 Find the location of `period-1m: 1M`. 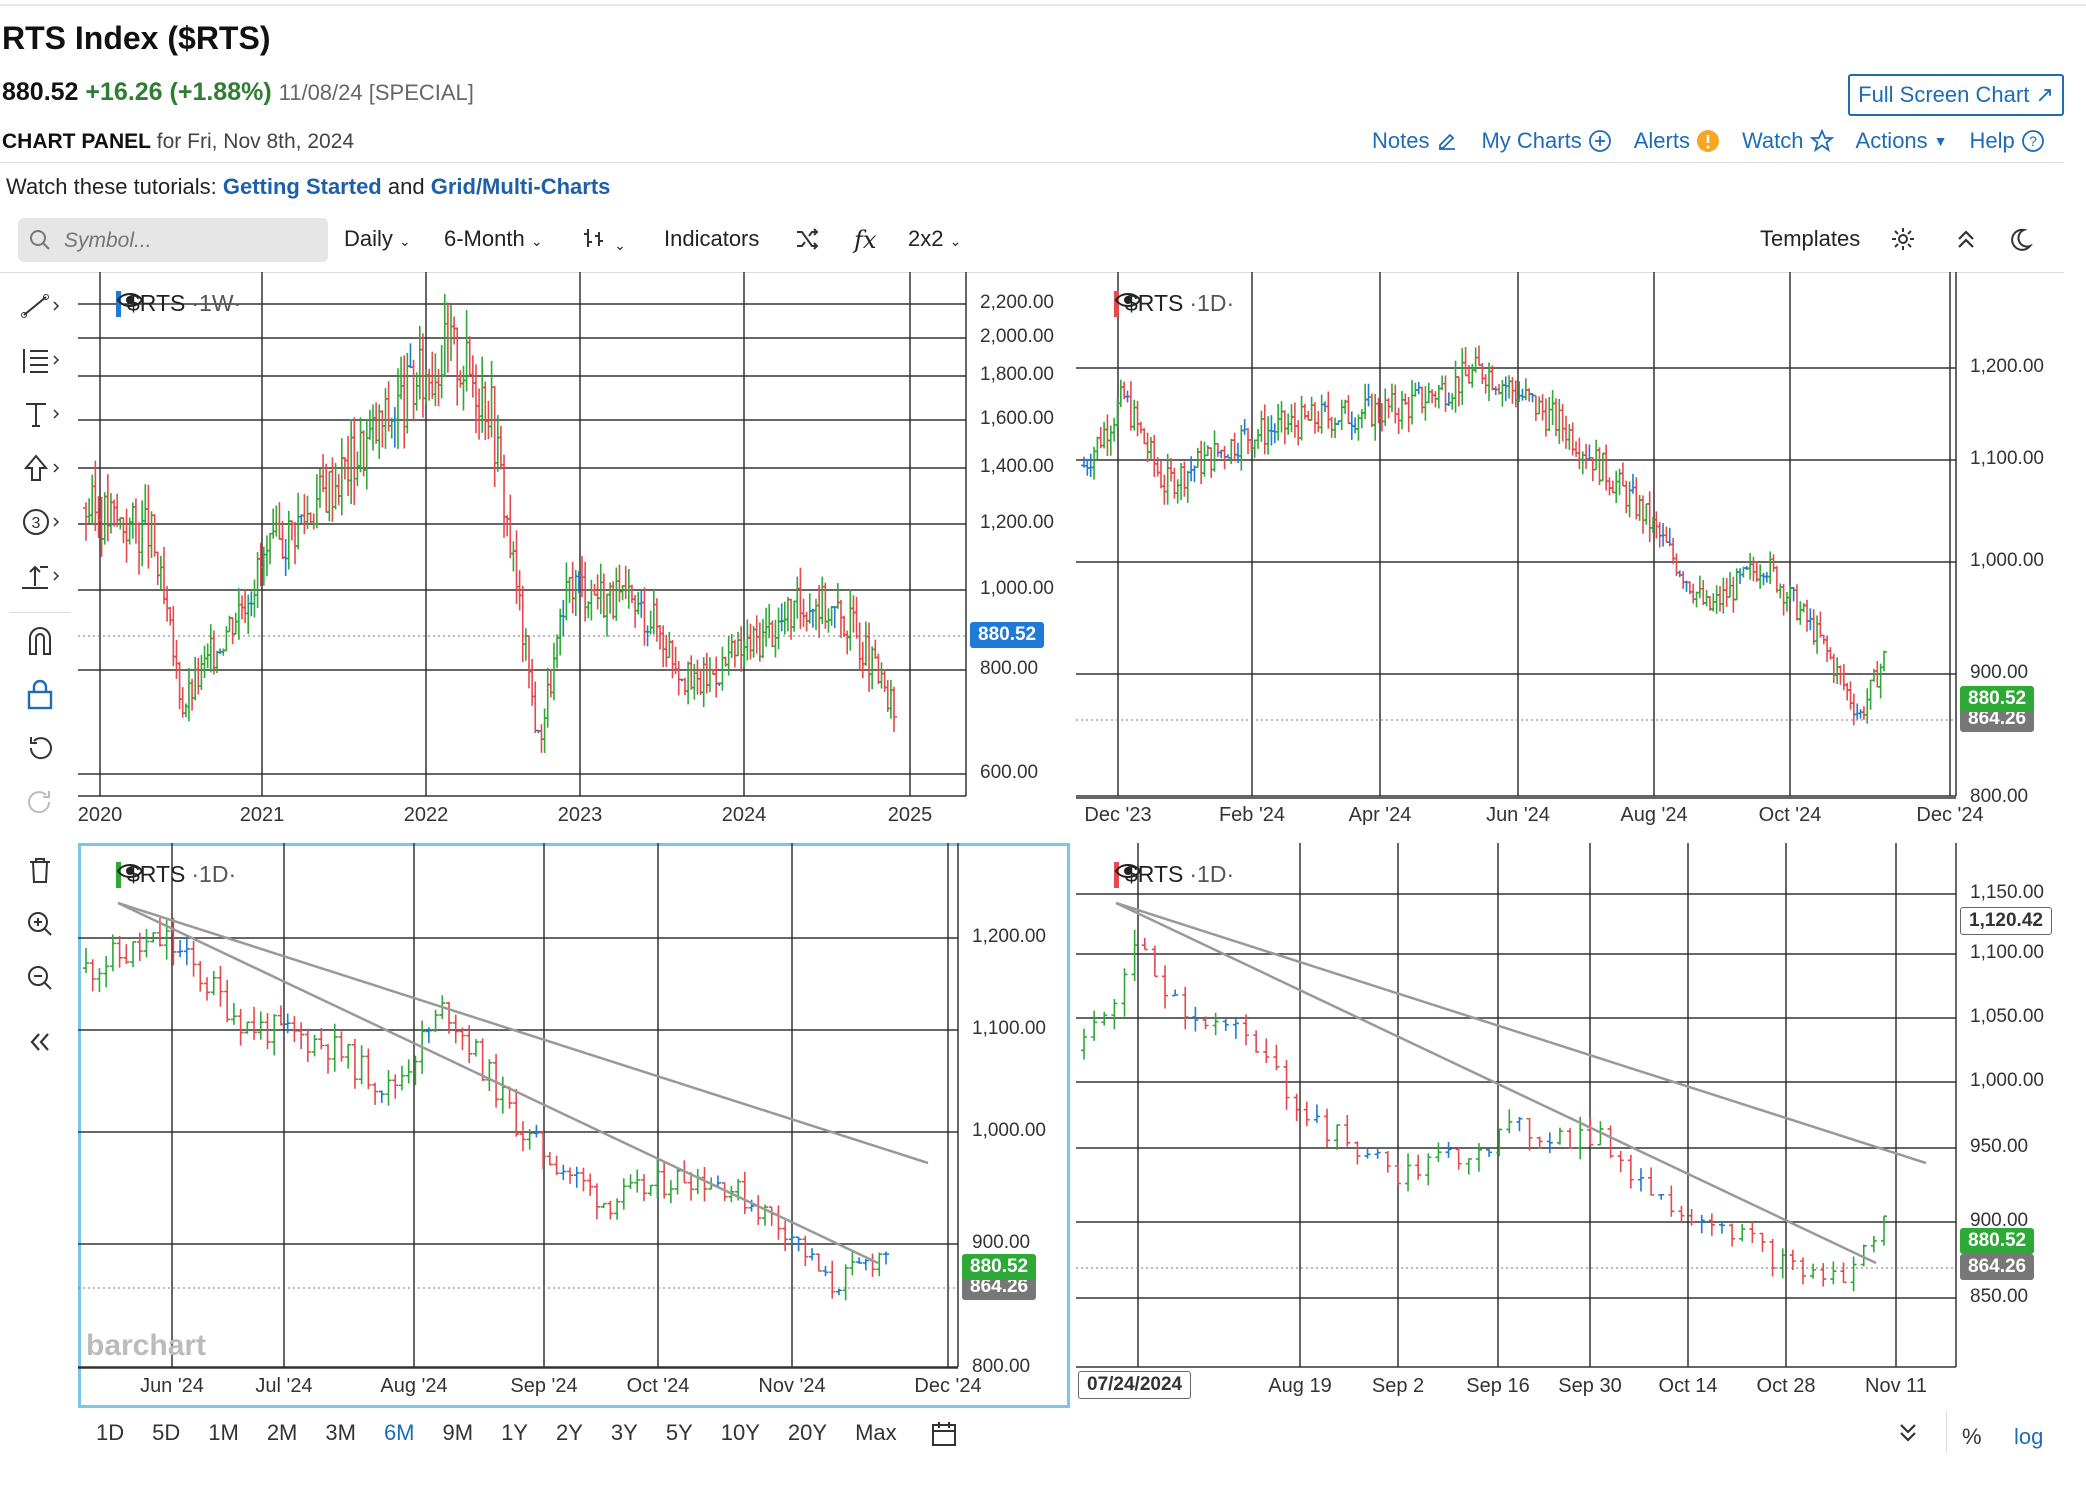

period-1m: 1M is located at coordinates (223, 1432).